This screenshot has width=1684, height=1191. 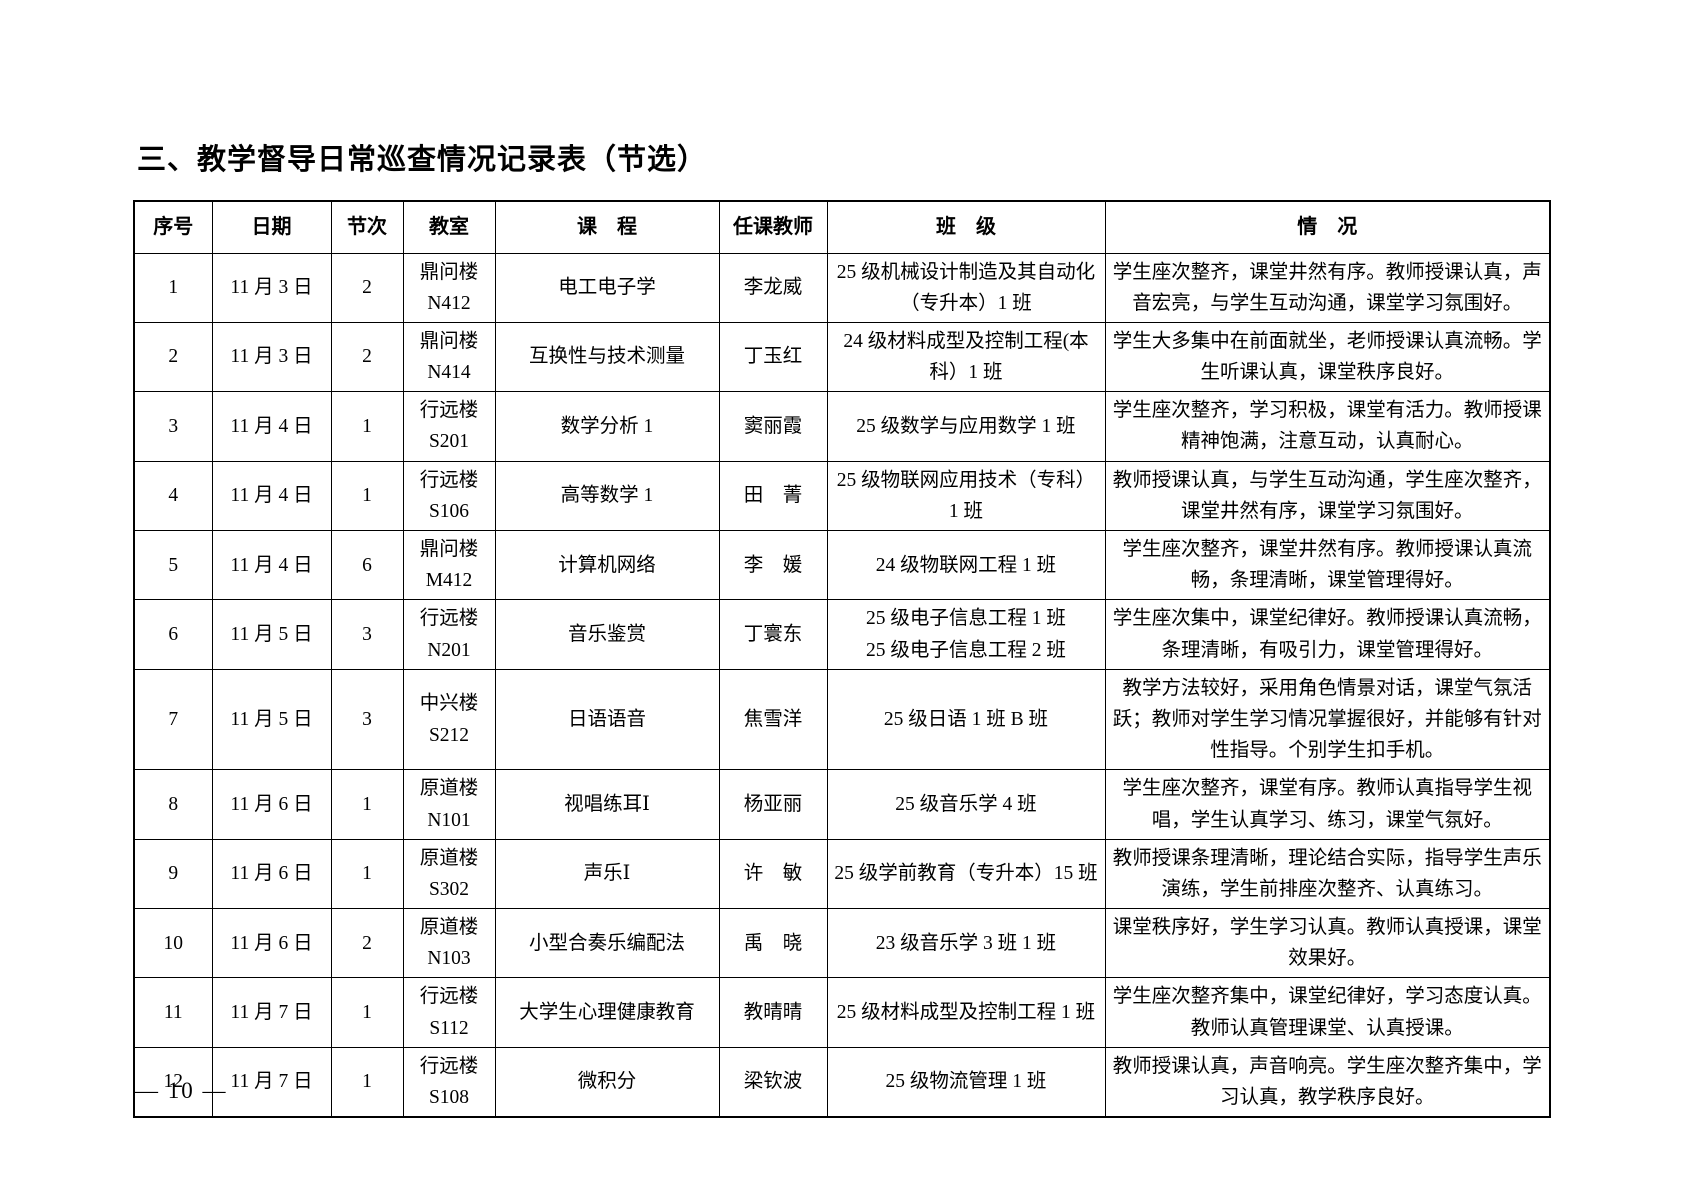 I want to click on table-cell-room: 鼎问楼 N412, so click(x=449, y=287).